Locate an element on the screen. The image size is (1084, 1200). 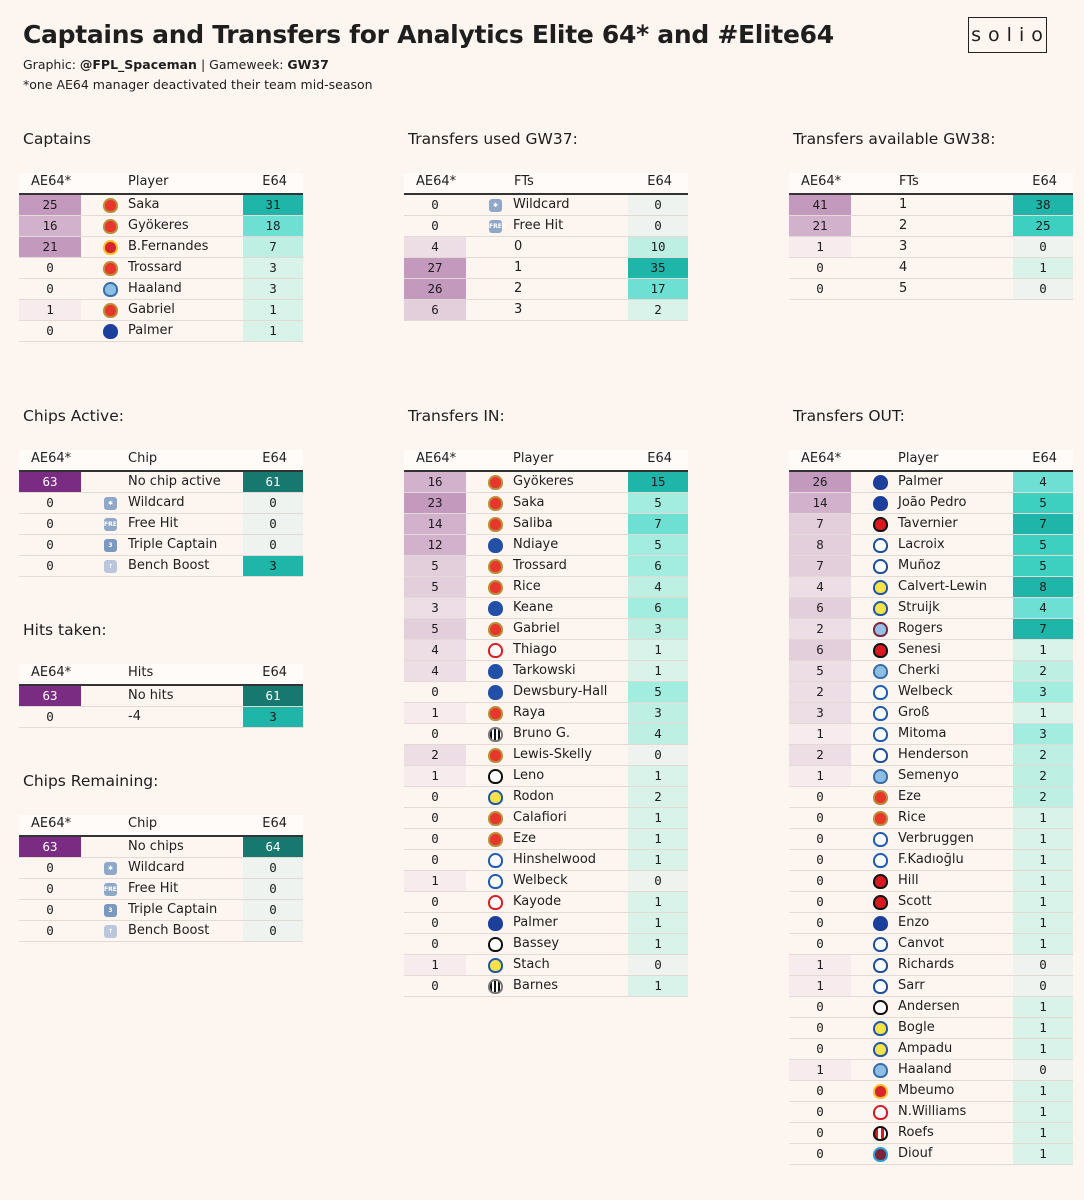
row-label: Free Hit is located at coordinates (153, 523).